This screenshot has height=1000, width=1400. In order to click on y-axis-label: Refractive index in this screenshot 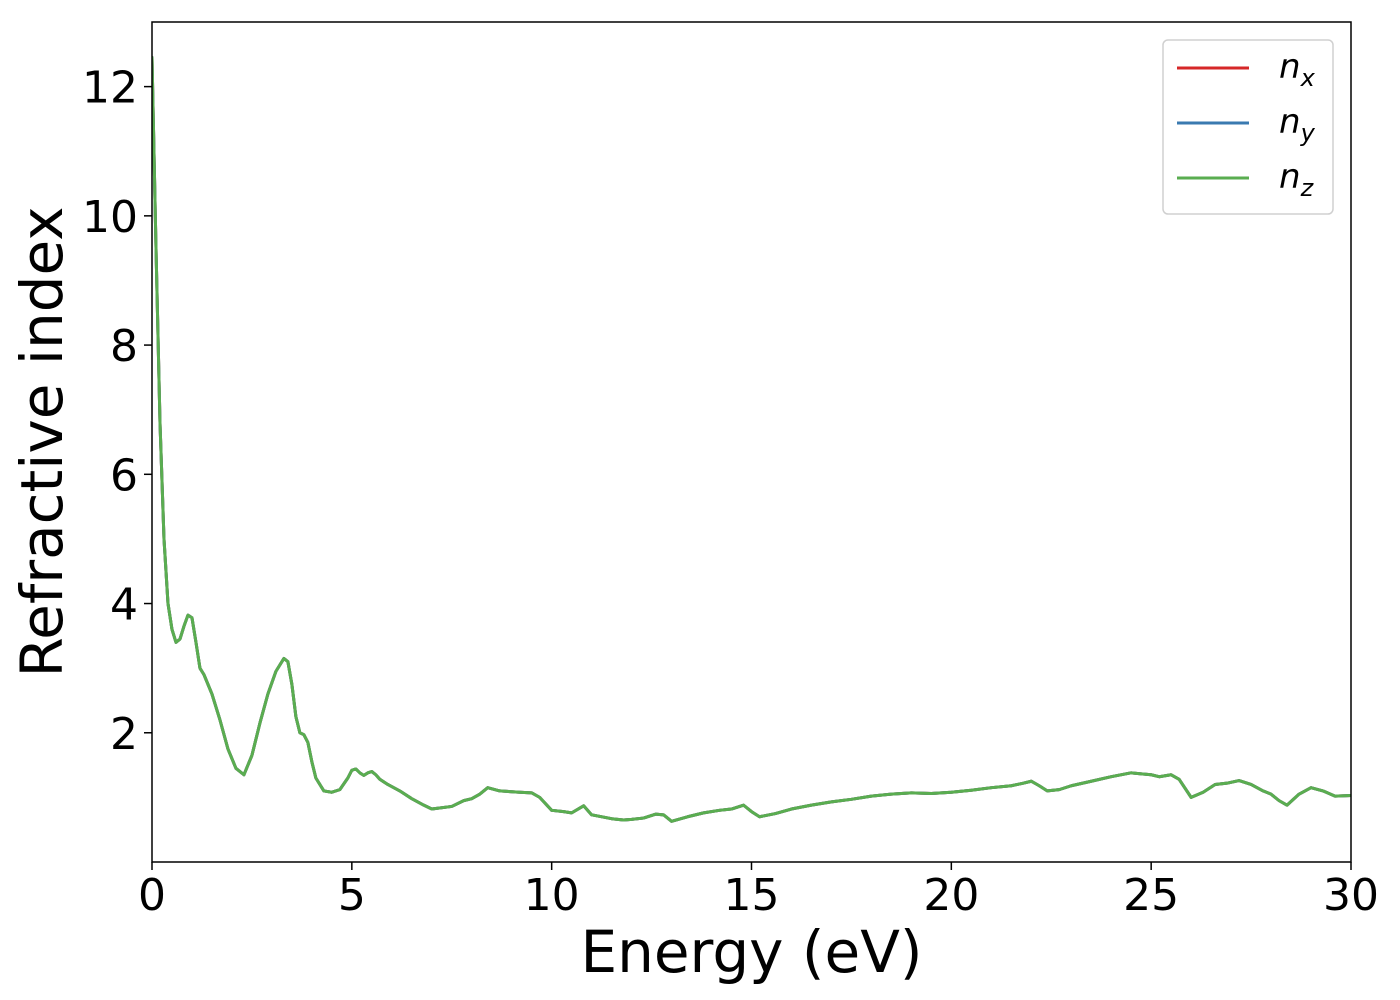, I will do `click(42, 441)`.